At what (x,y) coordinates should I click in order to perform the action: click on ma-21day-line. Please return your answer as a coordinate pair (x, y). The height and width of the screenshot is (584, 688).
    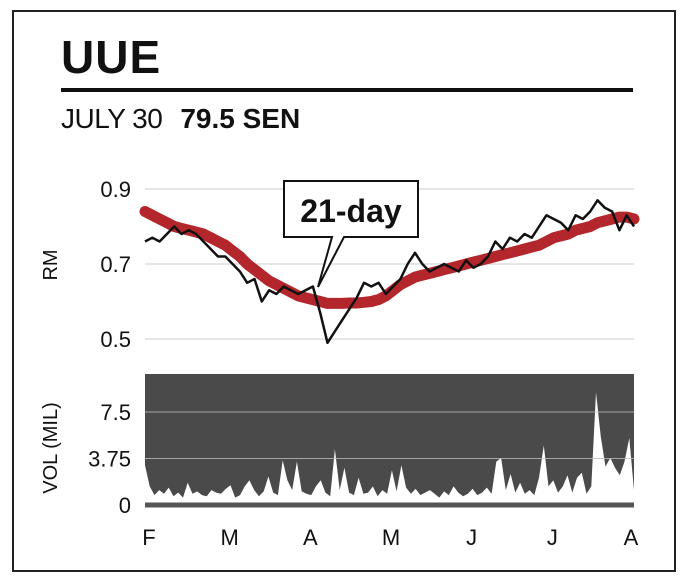
    Looking at the image, I should click on (389, 257).